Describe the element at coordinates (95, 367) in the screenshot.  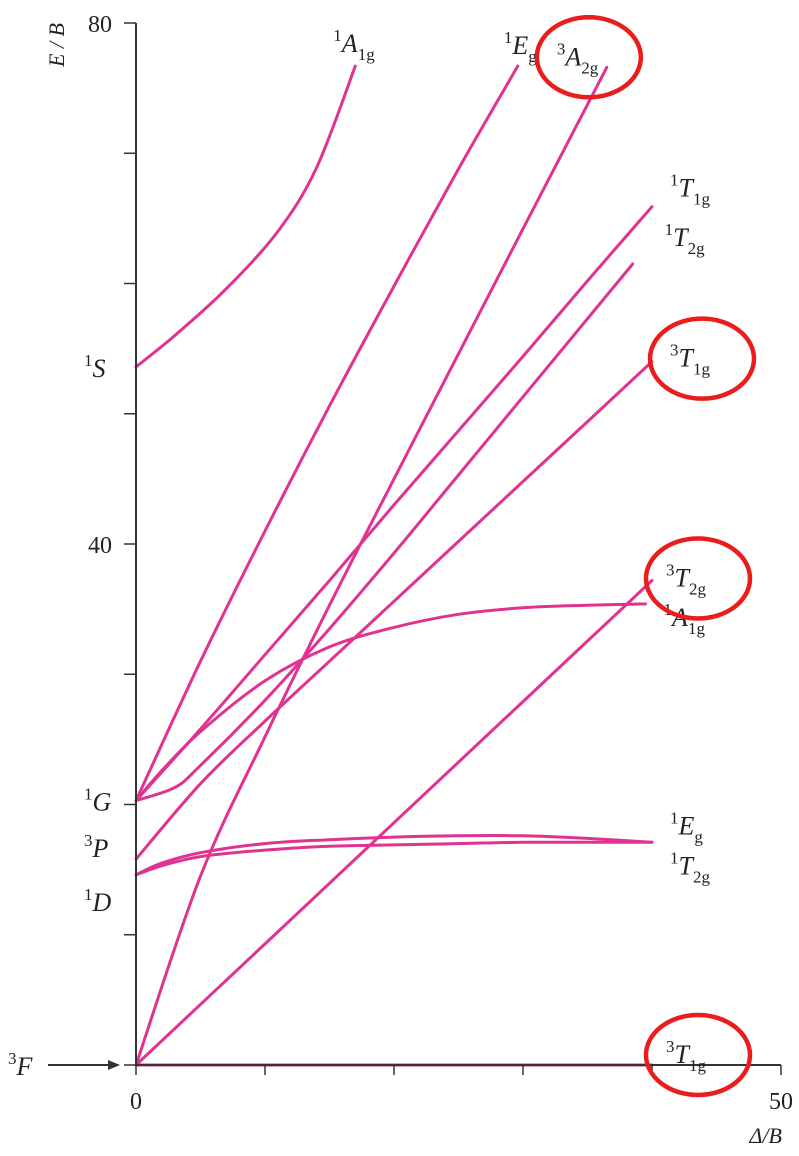
I see `free-ion-label-1S: 1S` at that location.